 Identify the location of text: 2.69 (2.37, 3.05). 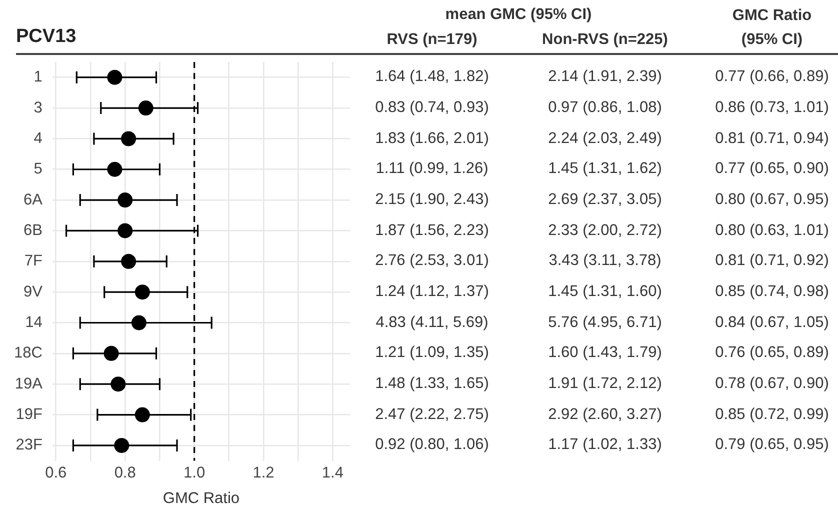
(605, 200).